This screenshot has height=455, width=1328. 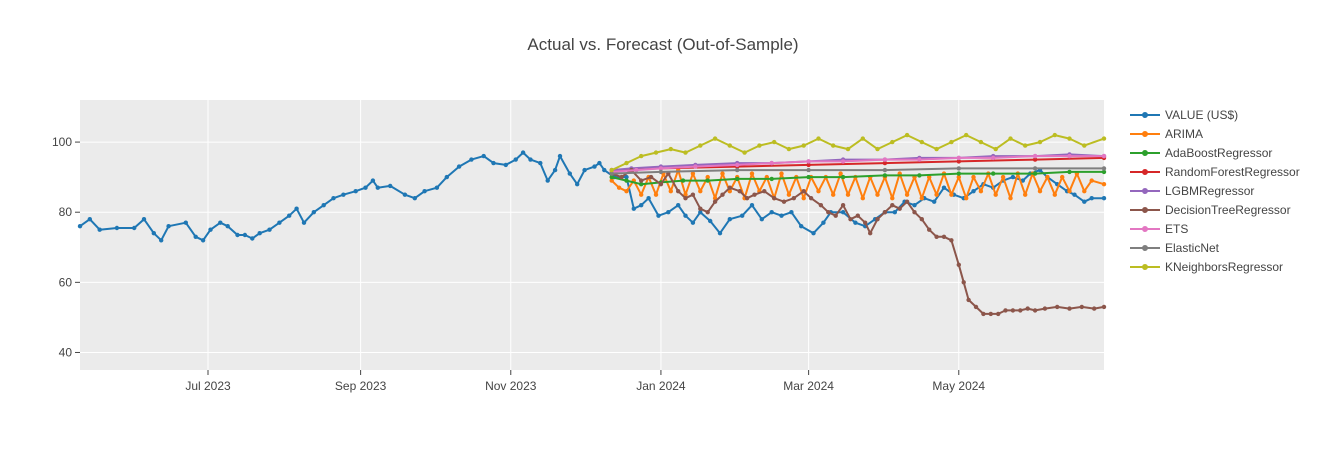 I want to click on chart-title: Actual vs. Forecast (Out-of-Sample), so click(x=662, y=44).